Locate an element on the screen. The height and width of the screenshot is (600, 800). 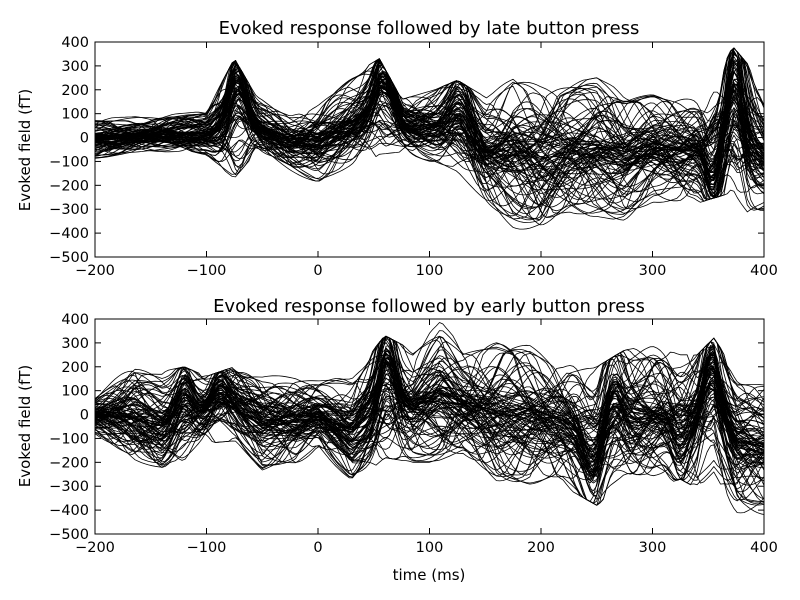
x-axis-label-early: time (ms) is located at coordinates (429, 575).